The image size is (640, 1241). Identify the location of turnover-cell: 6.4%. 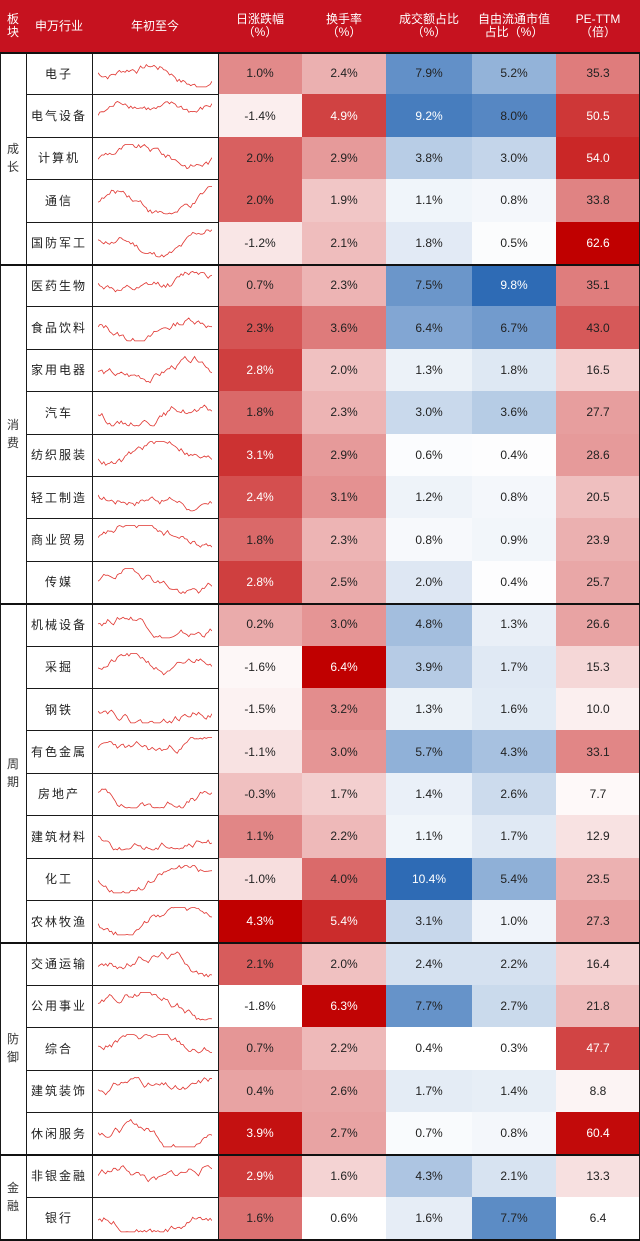
(344, 666).